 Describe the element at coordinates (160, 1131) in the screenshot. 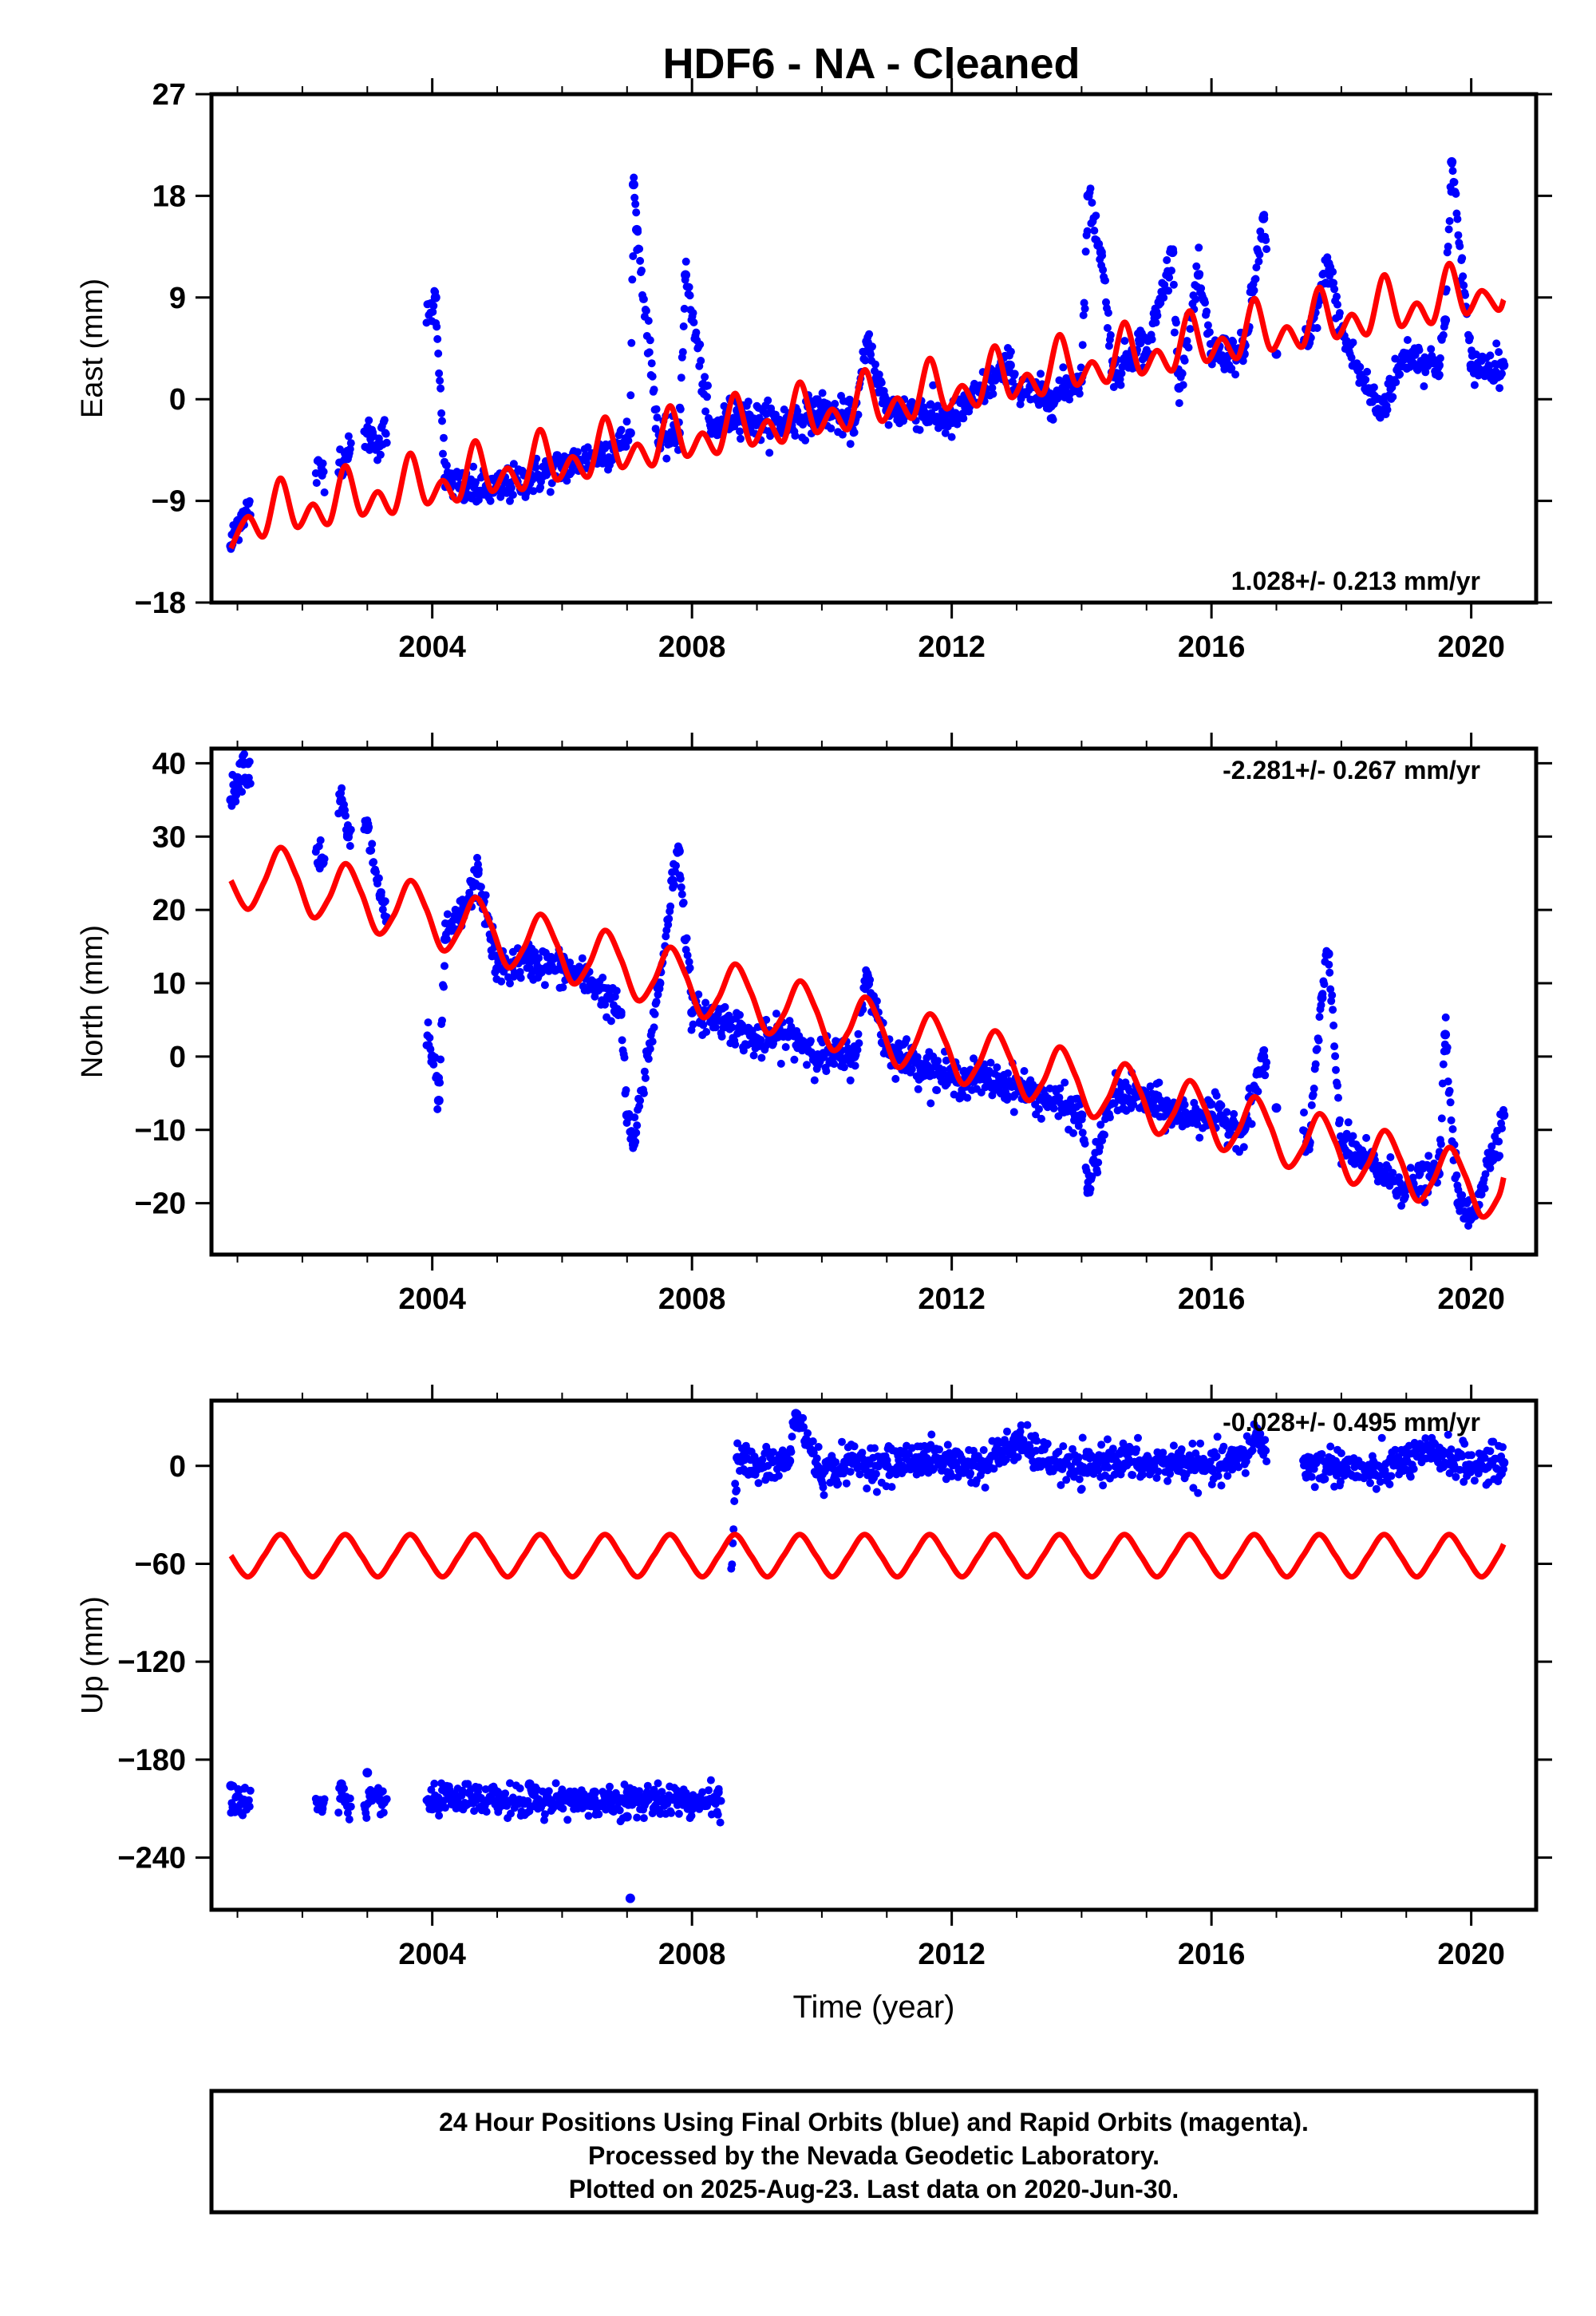

I see `north-y-tick-label: −10` at that location.